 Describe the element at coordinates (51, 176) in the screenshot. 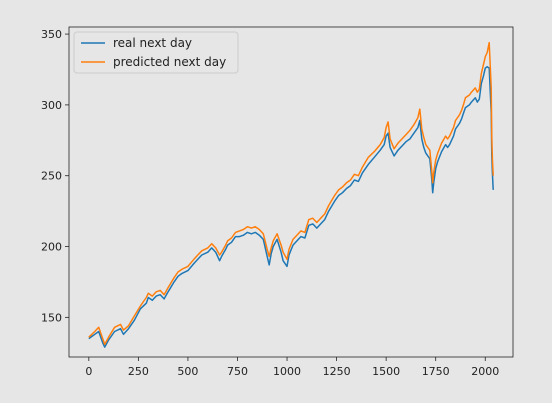

I see `y-tick-label-250: 250` at that location.